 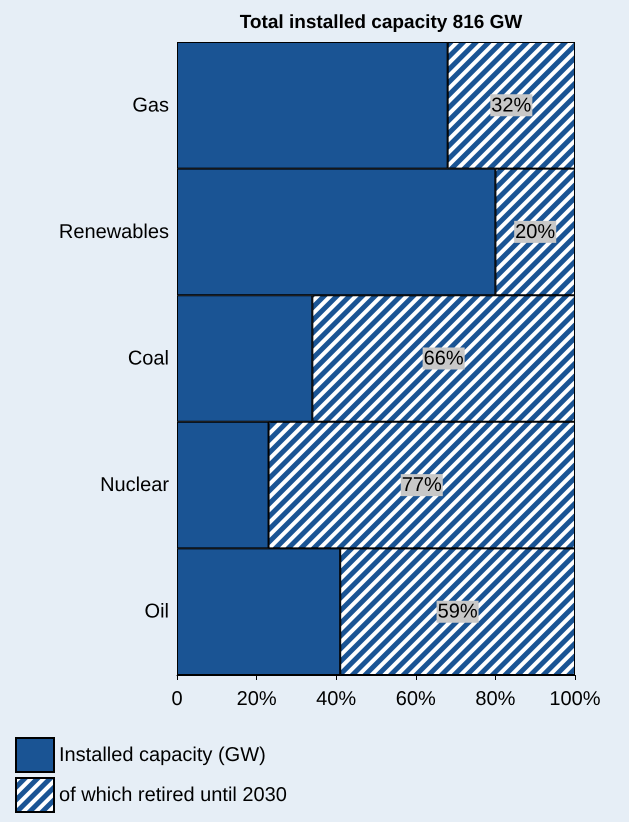 I want to click on x-tick-label: 80%, so click(x=495, y=699).